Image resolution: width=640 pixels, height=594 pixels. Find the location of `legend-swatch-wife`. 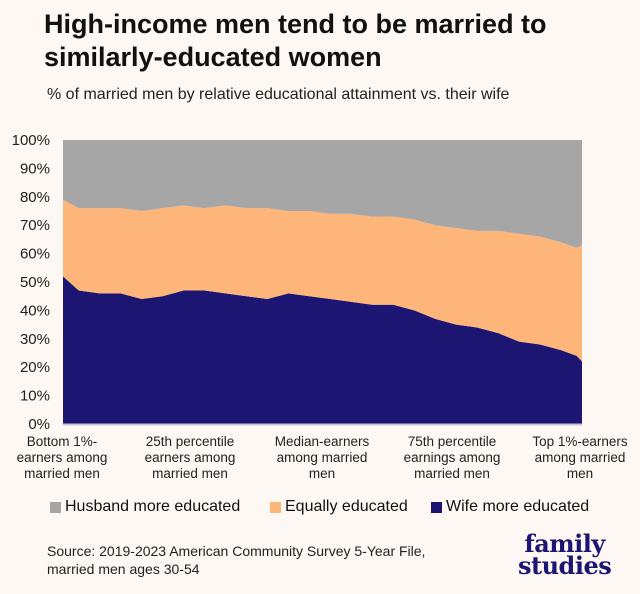

legend-swatch-wife is located at coordinates (436, 507).